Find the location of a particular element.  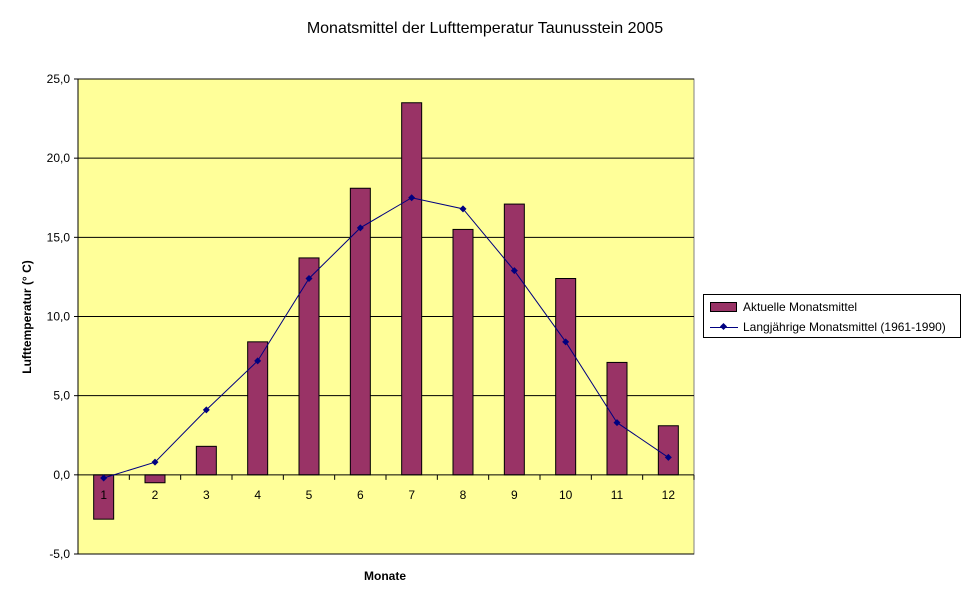

x-tick-label: 2 is located at coordinates (155, 495).